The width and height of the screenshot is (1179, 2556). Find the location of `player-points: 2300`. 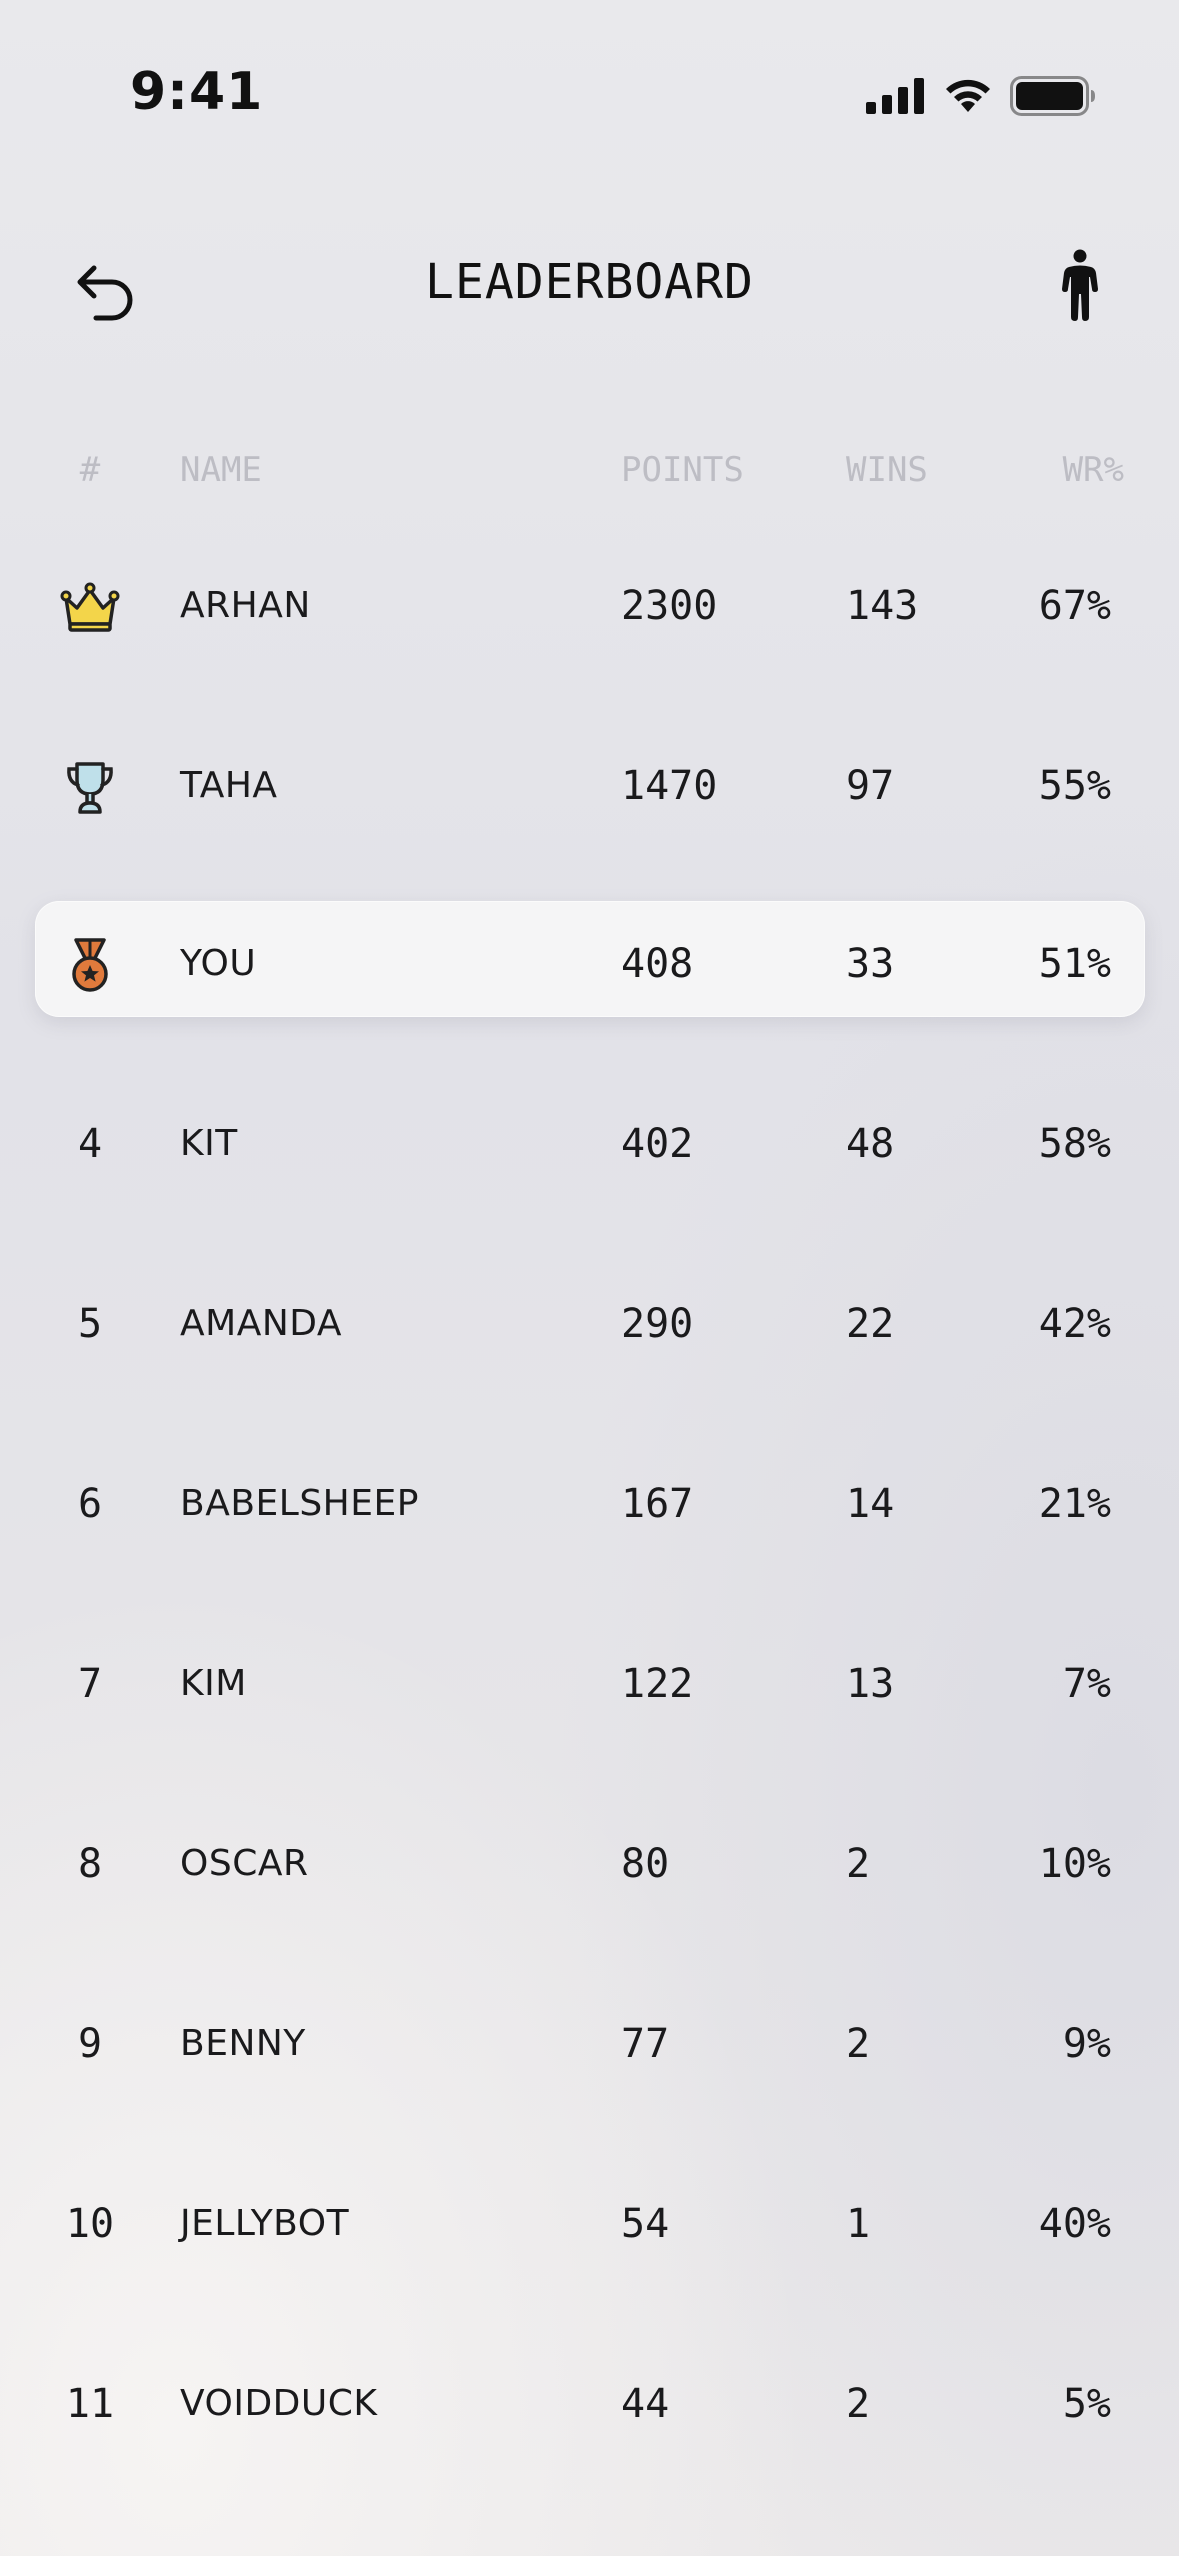

player-points: 2300 is located at coordinates (669, 606).